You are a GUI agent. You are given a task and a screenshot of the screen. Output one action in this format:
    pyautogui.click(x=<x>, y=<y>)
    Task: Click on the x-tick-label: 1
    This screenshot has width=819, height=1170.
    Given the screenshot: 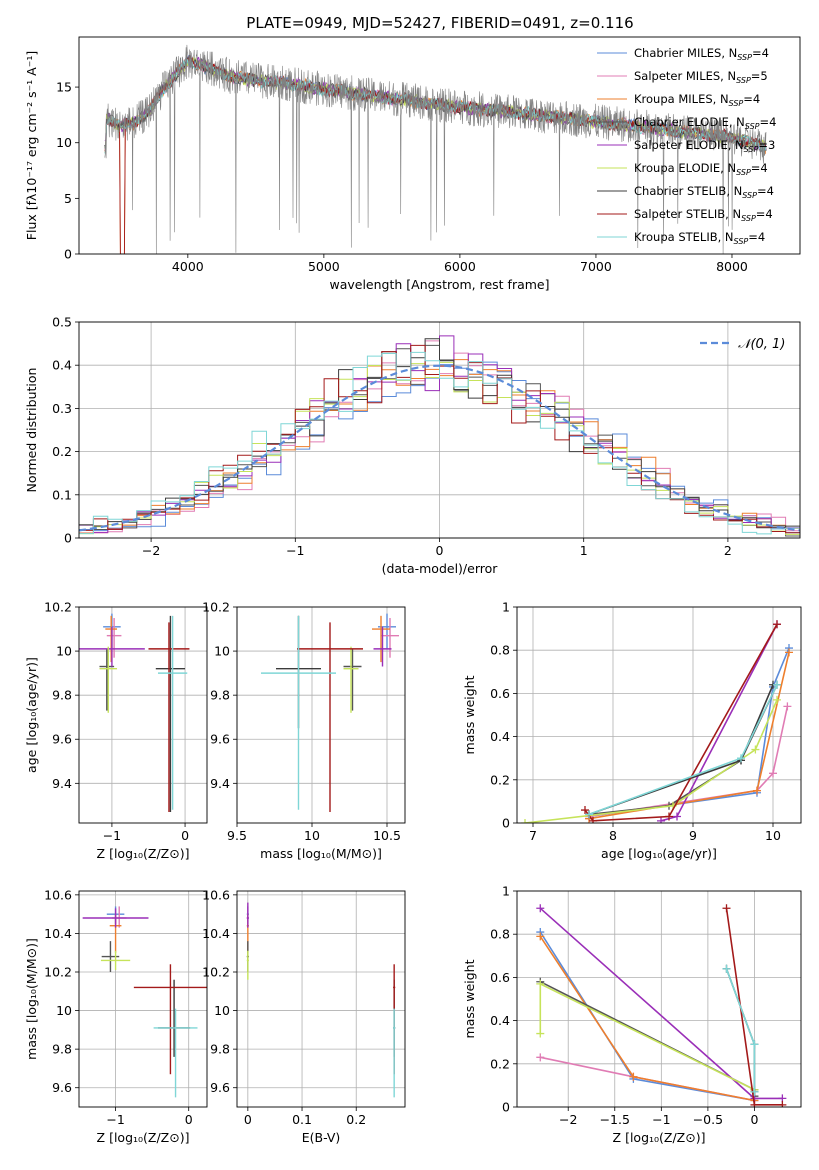 What is the action you would take?
    pyautogui.click(x=584, y=550)
    